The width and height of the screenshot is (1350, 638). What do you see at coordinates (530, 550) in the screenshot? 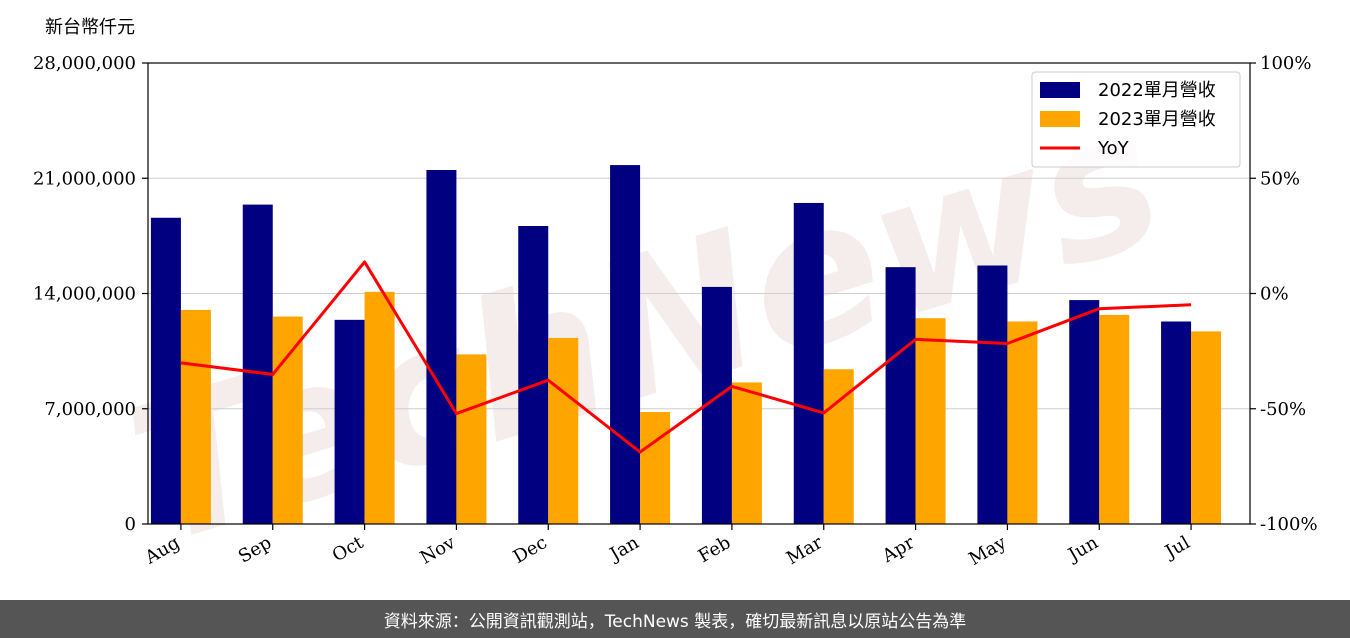
I see `x-tick-label-dec: Dec` at bounding box center [530, 550].